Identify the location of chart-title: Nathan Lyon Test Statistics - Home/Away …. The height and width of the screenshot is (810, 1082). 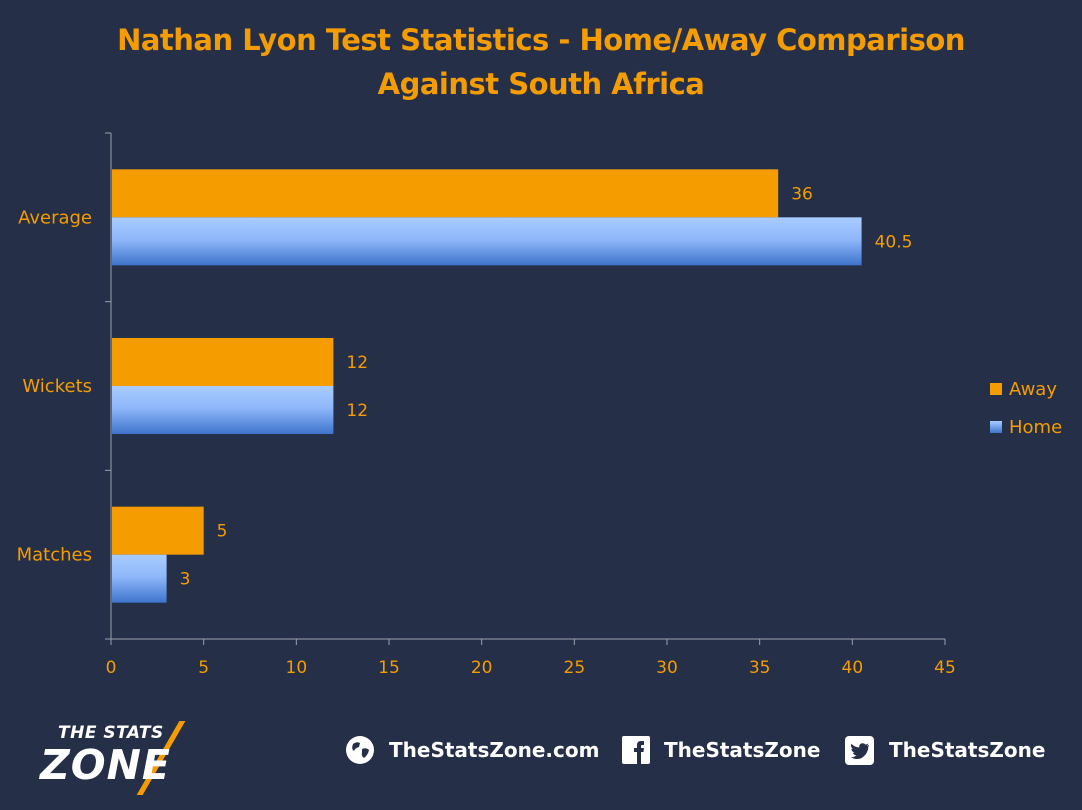
(541, 40).